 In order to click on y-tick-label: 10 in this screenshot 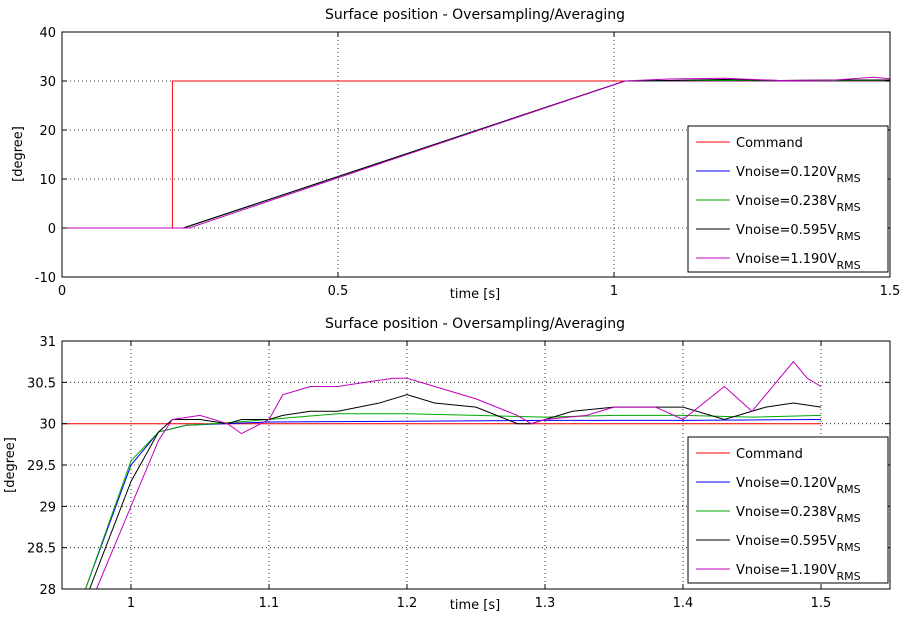, I will do `click(47, 180)`.